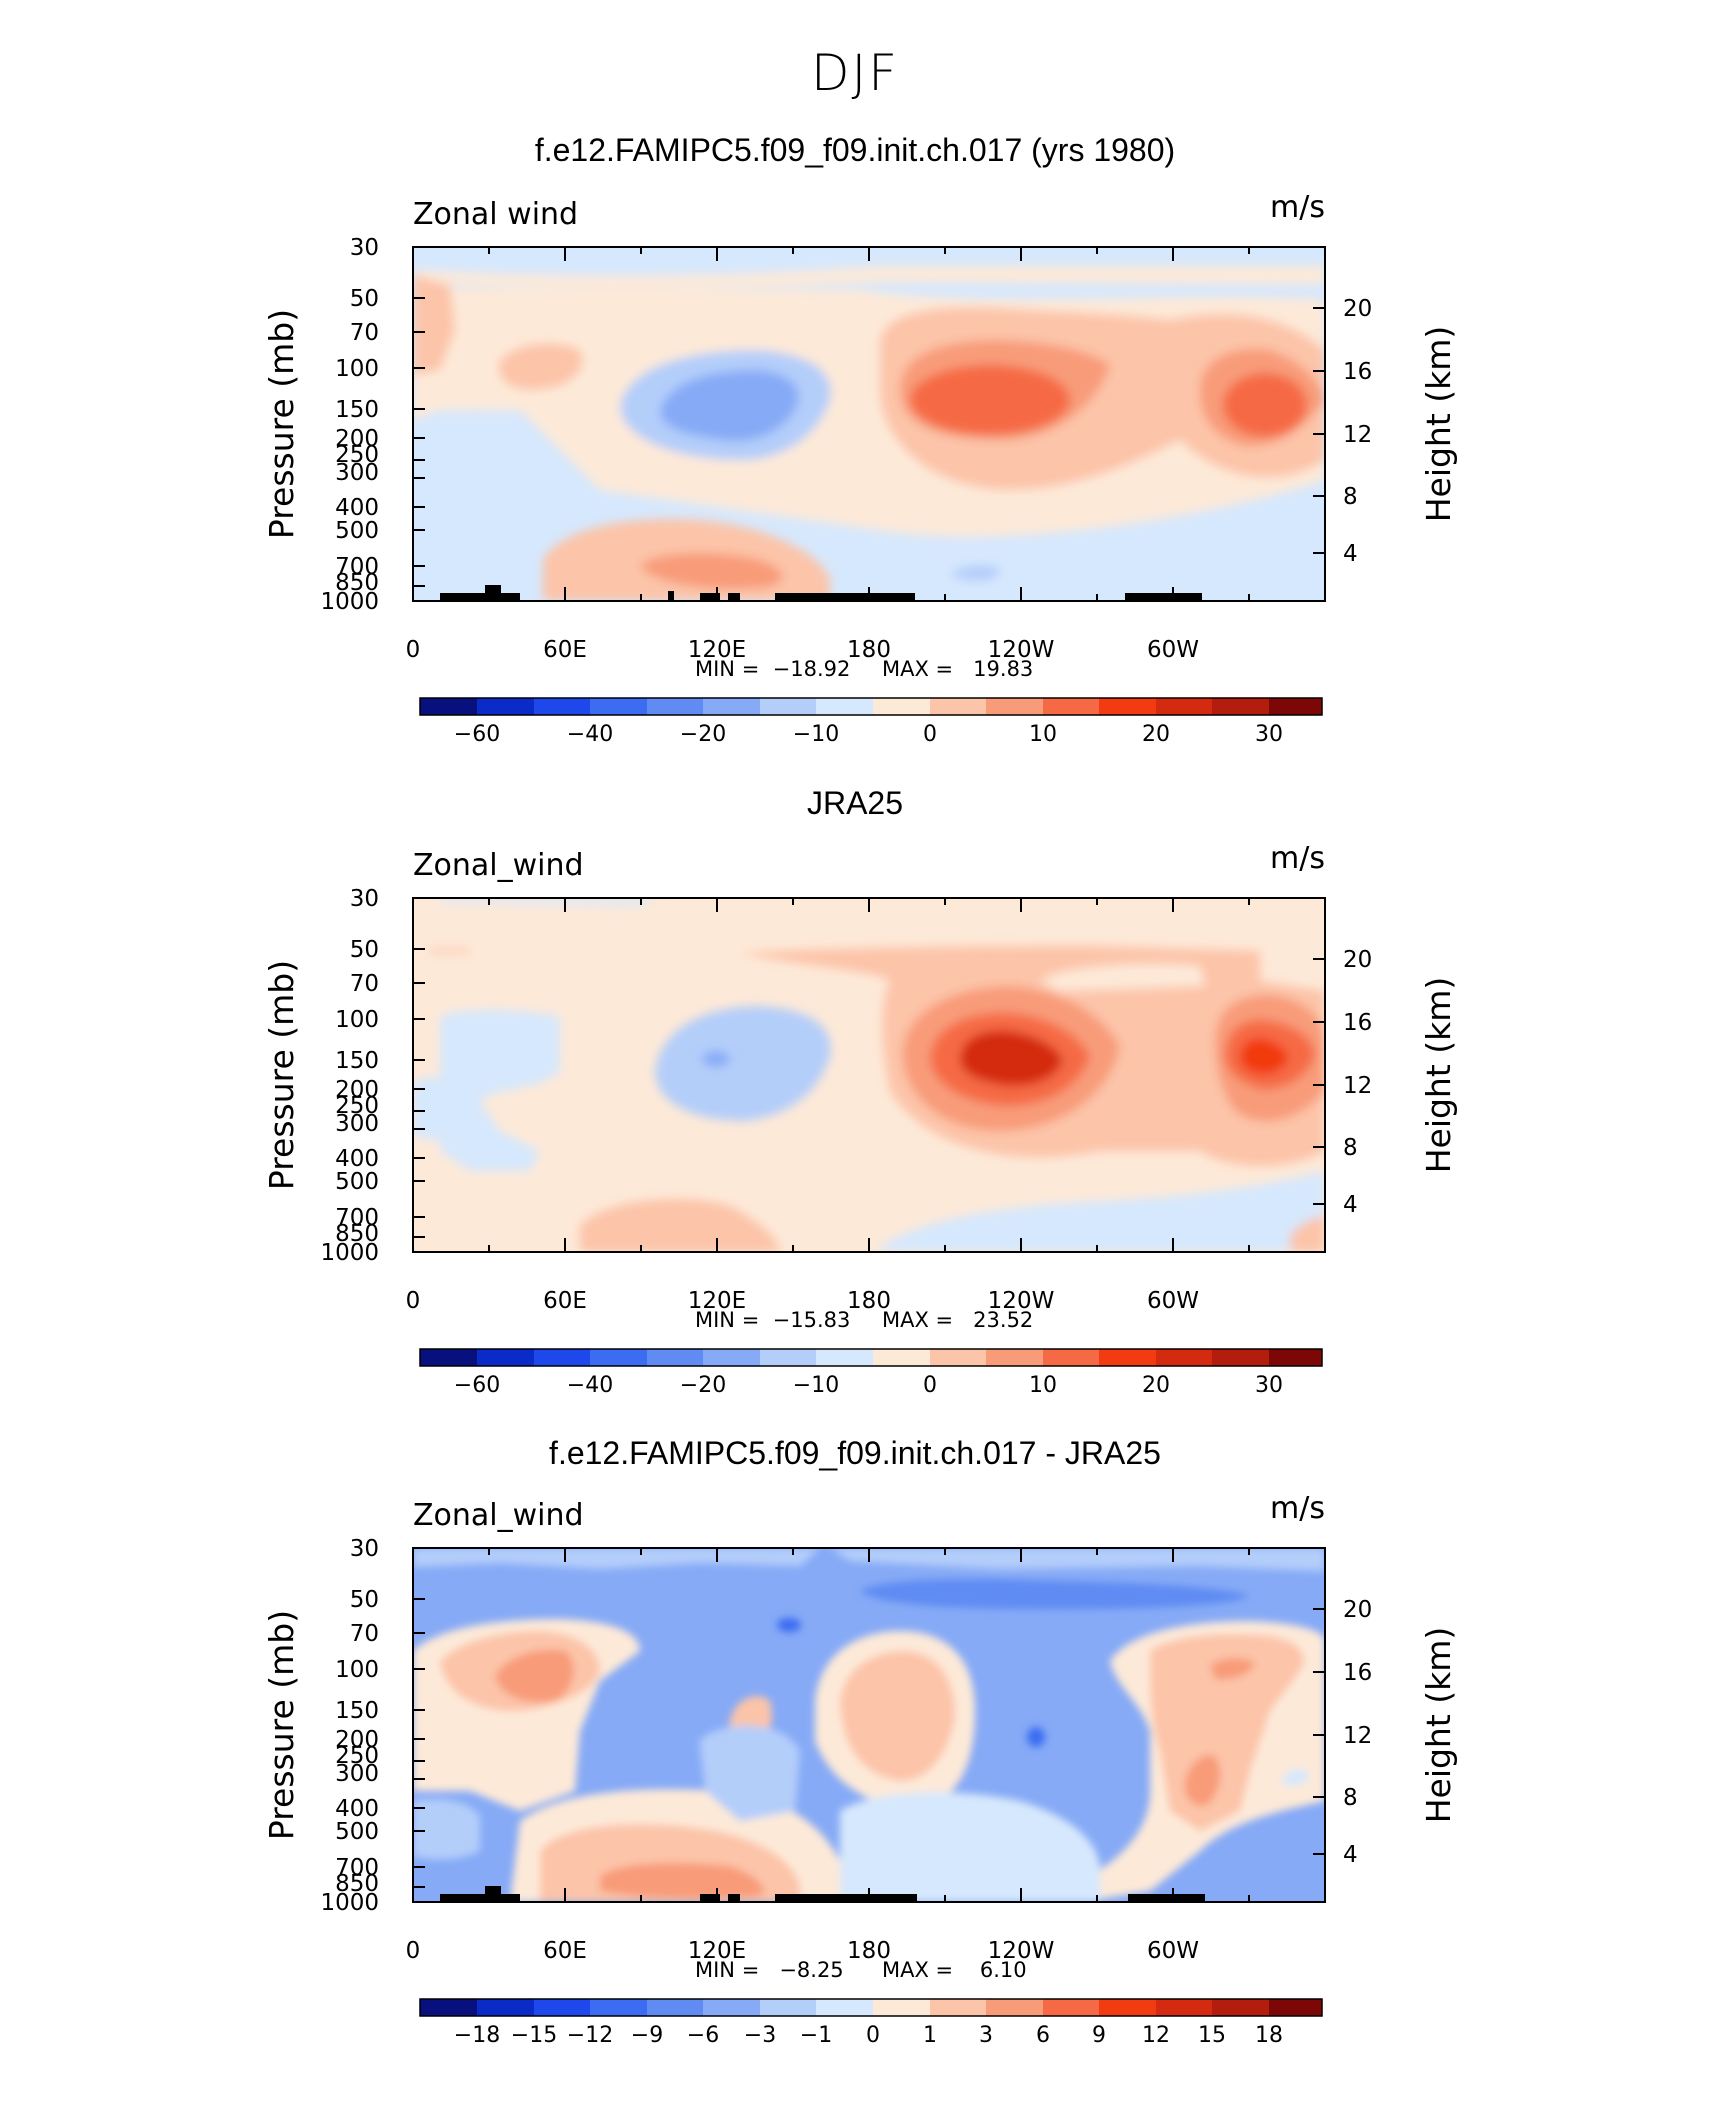  I want to click on panel-2-left-ticks, so click(419, 1075).